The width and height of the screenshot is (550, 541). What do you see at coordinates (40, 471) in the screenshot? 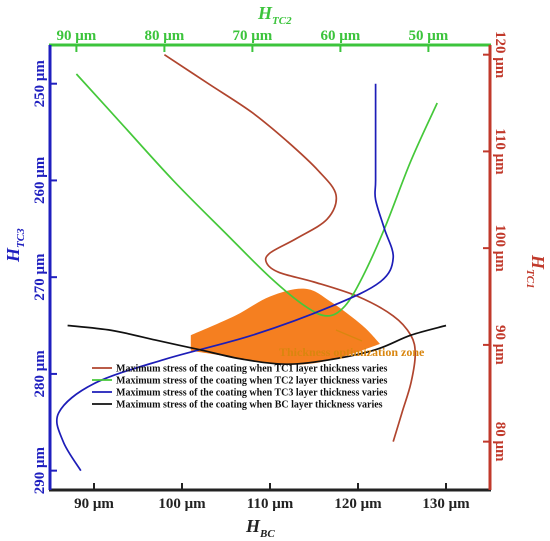
I see `tick-label-left: 290 μm` at bounding box center [40, 471].